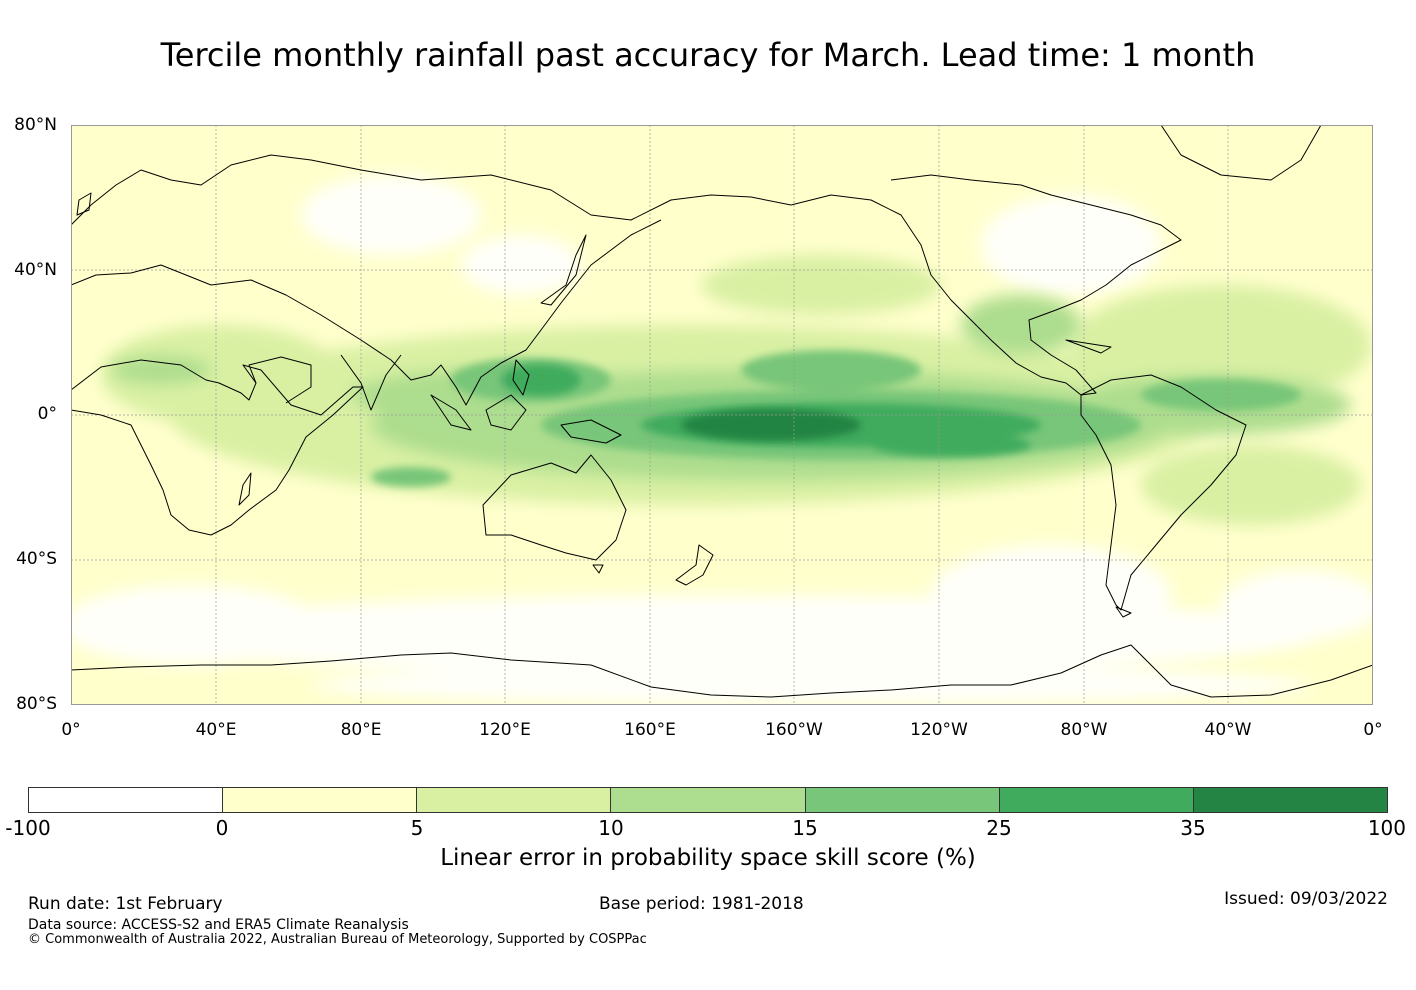  What do you see at coordinates (999, 828) in the screenshot?
I see `colorbar-tick: 25` at bounding box center [999, 828].